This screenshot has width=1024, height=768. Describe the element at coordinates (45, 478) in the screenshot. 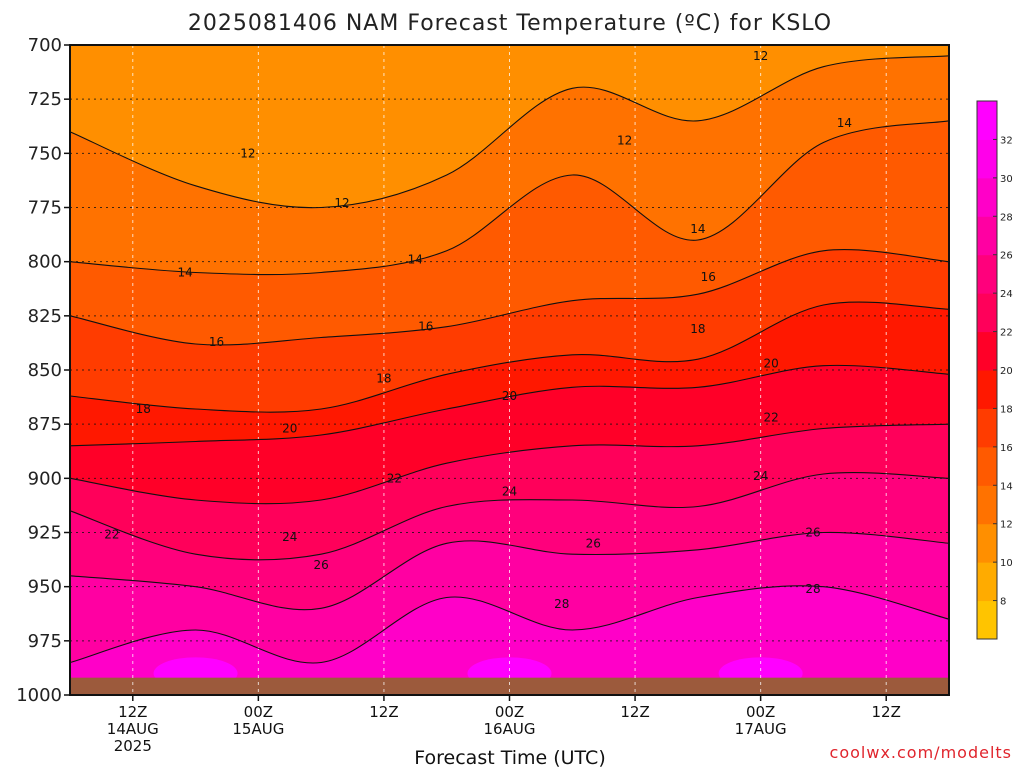

I see `y-tick-label: 900` at that location.